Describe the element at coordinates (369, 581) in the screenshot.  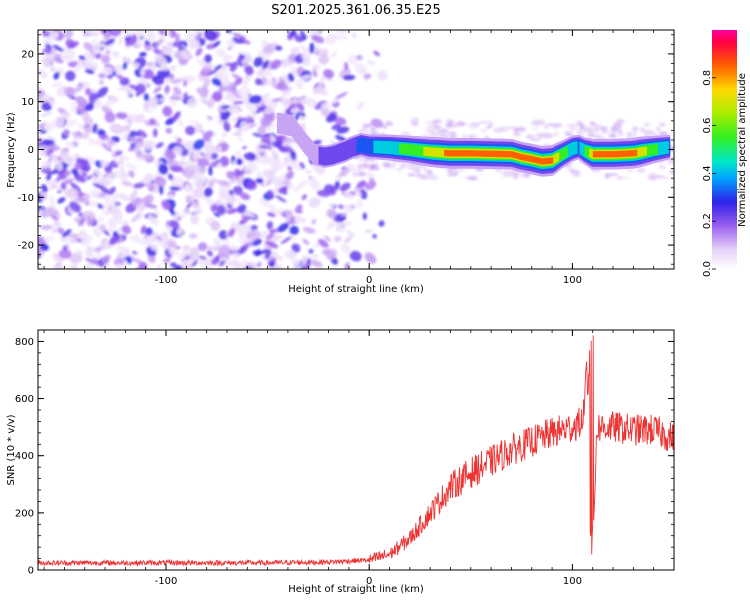
I see `x-tick-label: 0` at that location.